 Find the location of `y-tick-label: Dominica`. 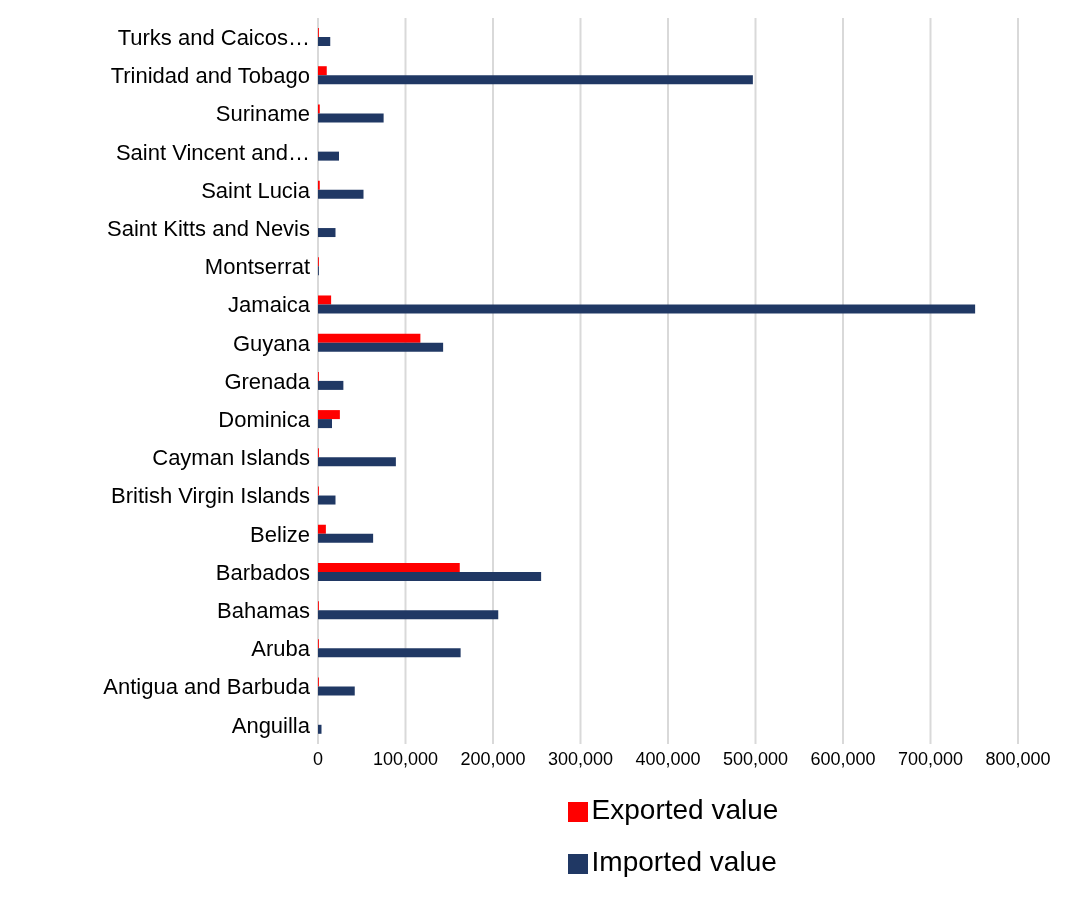

y-tick-label: Dominica is located at coordinates (264, 420).